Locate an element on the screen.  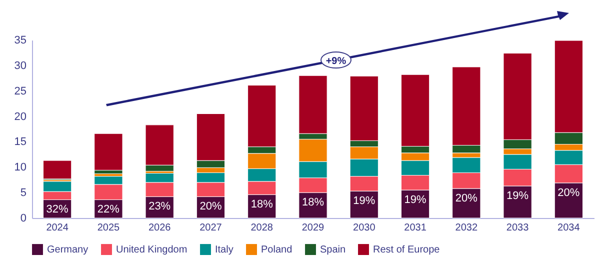
legend-label: Spain is located at coordinates (333, 250).